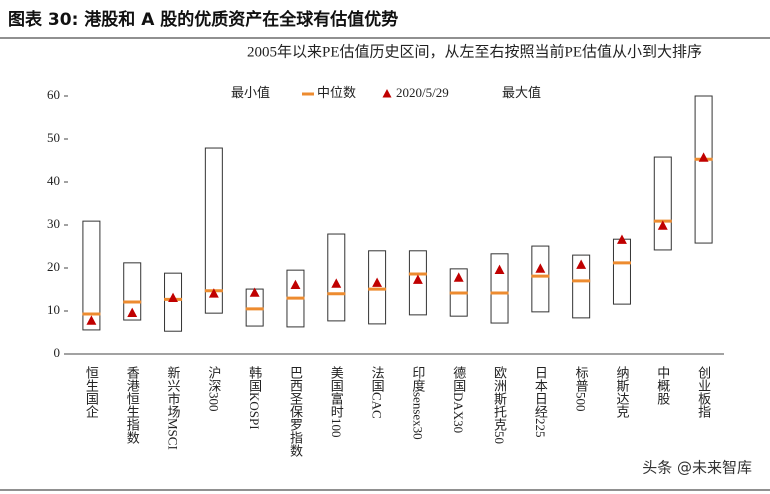 The height and width of the screenshot is (494, 770). What do you see at coordinates (581, 389) in the screenshot?
I see `x-tick-label: 标普500` at bounding box center [581, 389].